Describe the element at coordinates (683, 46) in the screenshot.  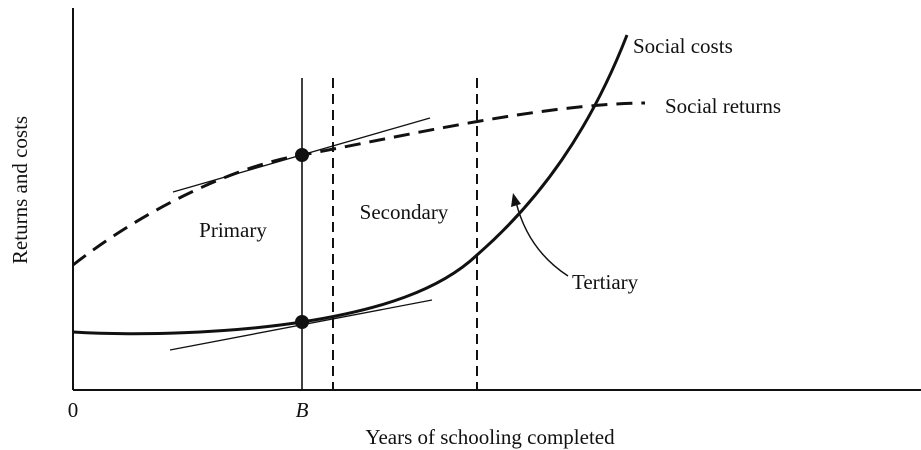
I see `costs-label: Social costs` at that location.